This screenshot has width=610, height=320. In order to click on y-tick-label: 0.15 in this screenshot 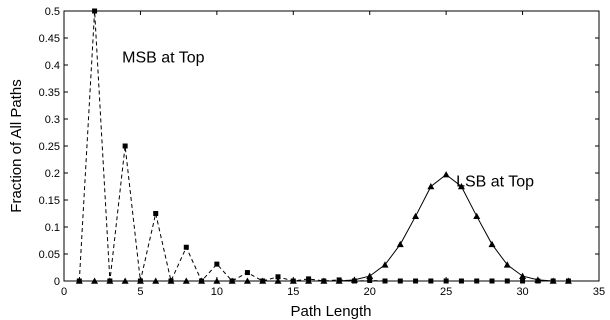, I will do `click(49, 201)`.